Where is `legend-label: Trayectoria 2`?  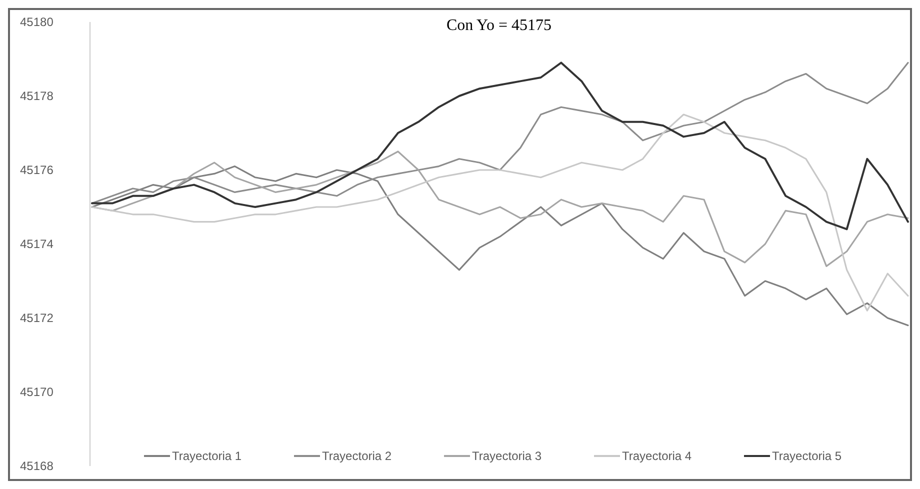
legend-label: Trayectoria 2 is located at coordinates (357, 456).